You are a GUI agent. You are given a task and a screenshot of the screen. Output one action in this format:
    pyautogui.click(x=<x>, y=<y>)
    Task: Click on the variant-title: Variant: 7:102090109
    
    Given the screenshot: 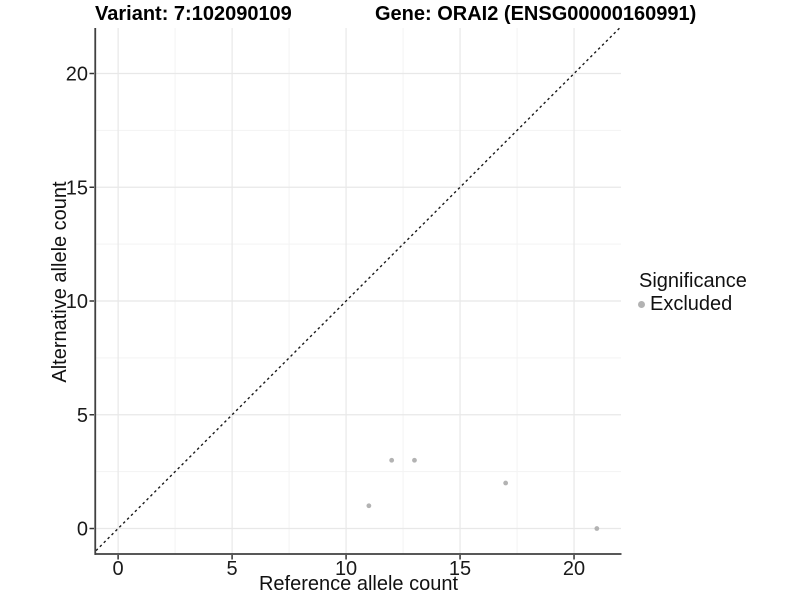 What is the action you would take?
    pyautogui.click(x=193, y=14)
    